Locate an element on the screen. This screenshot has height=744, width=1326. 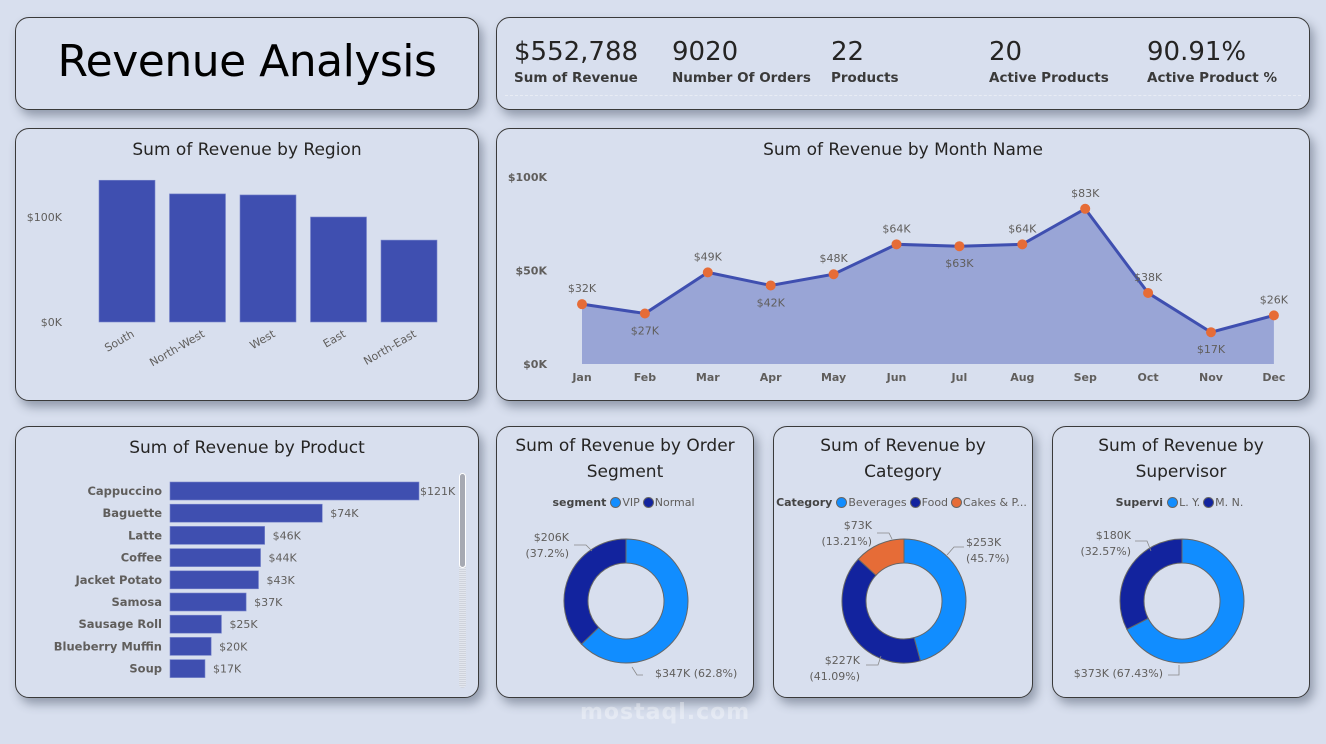
watermark: mostaql.com is located at coordinates (665, 712).